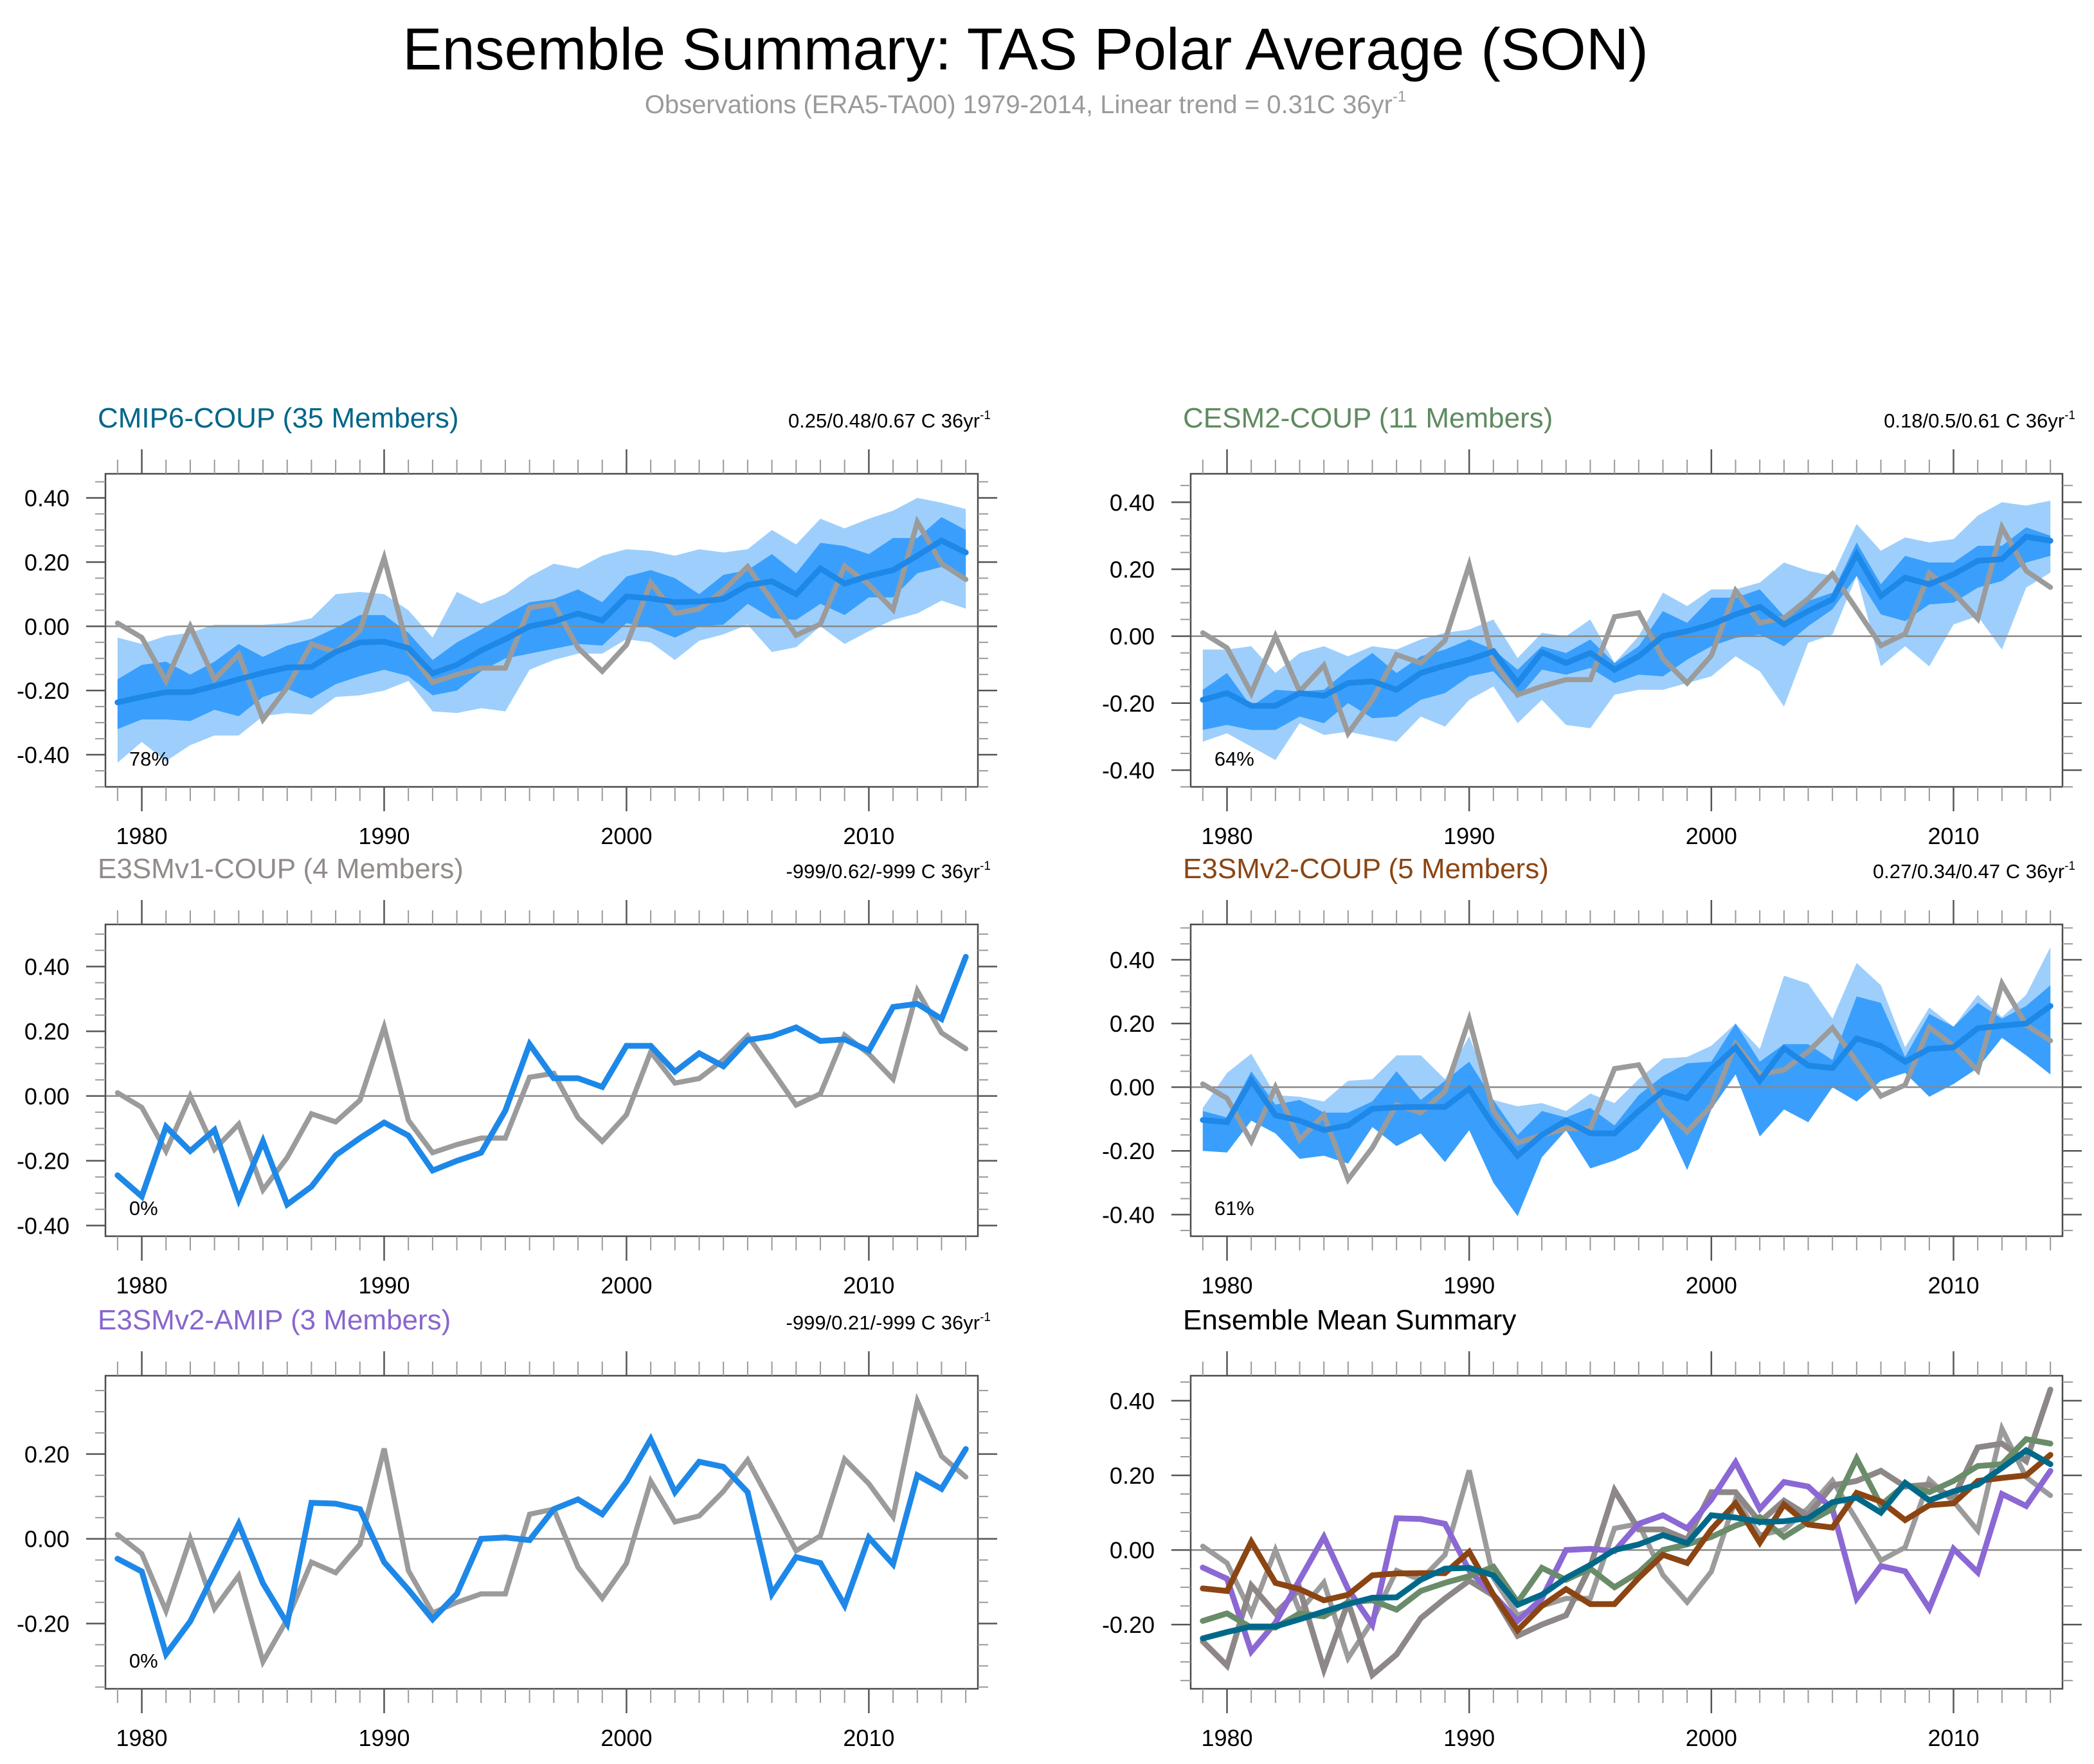  Describe the element at coordinates (883, 872) in the screenshot. I see `trend-label-text: -999/0.62/-999 C 36yr` at that location.